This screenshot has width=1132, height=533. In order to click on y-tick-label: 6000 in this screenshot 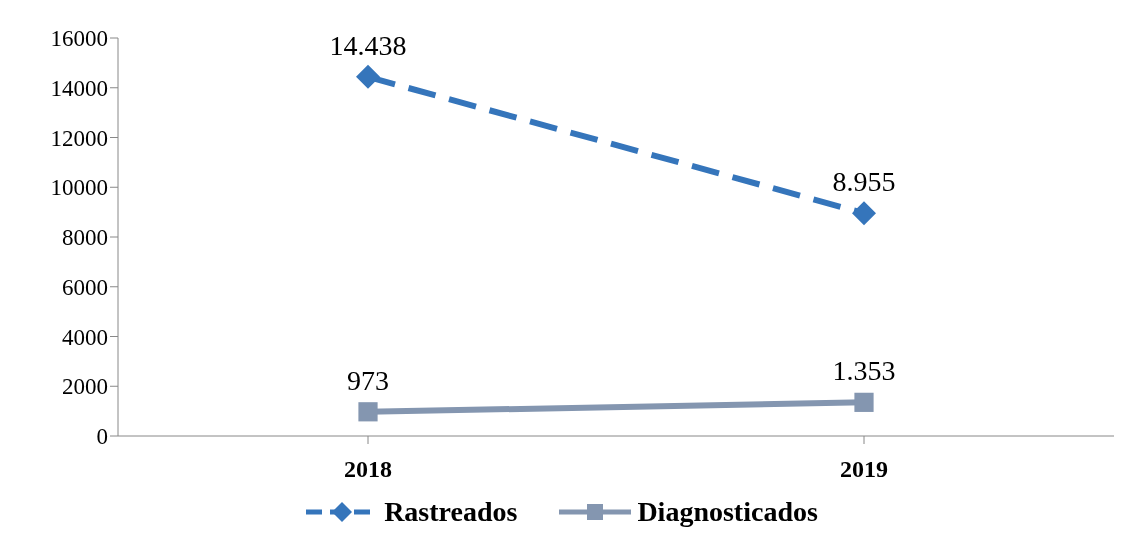, I will do `click(85, 287)`.